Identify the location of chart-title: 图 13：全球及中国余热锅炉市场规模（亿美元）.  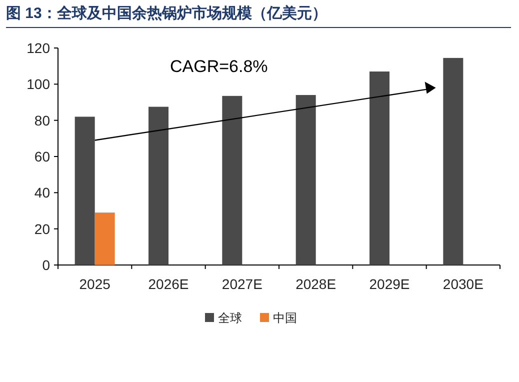
(258, 16).